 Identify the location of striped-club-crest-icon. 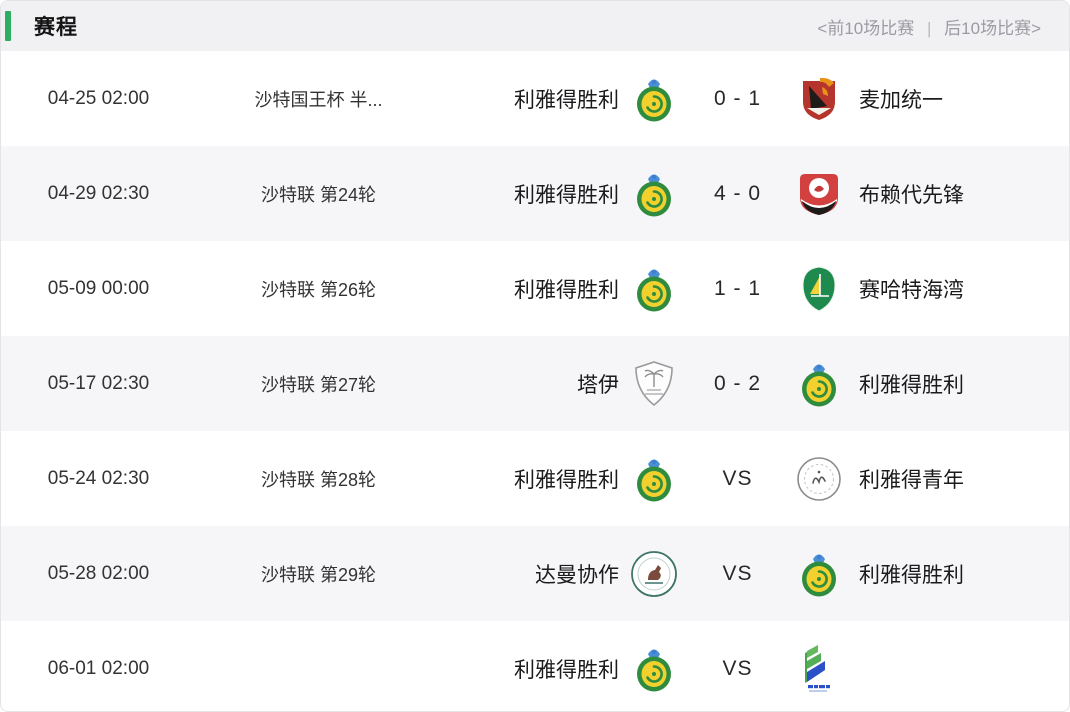
(817, 667).